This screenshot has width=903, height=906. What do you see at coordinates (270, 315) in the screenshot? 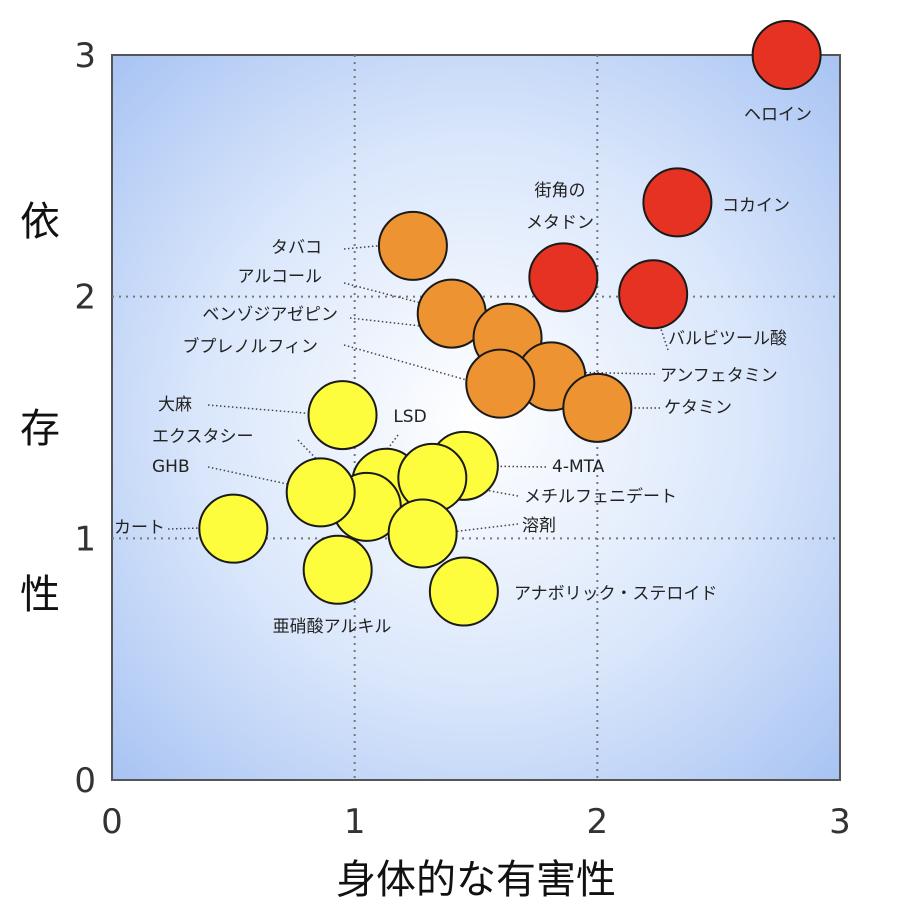
I see `point-label: ベンゾジアゼピン` at bounding box center [270, 315].